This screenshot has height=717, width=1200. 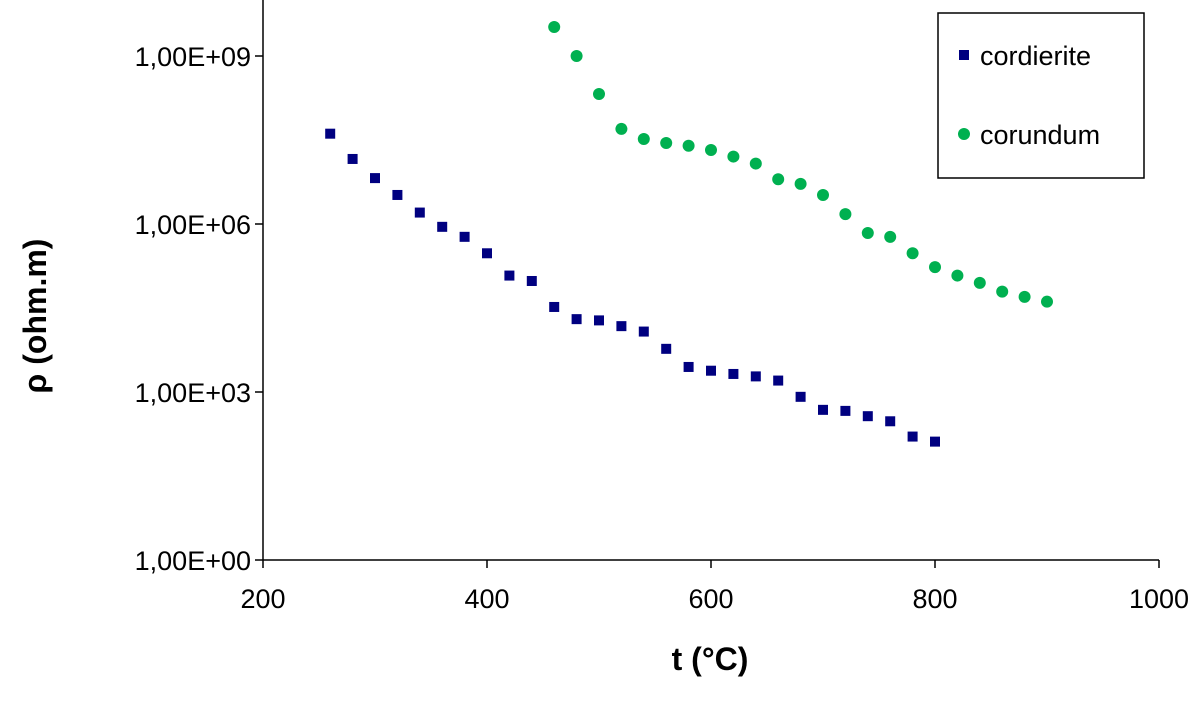 I want to click on x-tick-label: 1000, so click(x=1159, y=599).